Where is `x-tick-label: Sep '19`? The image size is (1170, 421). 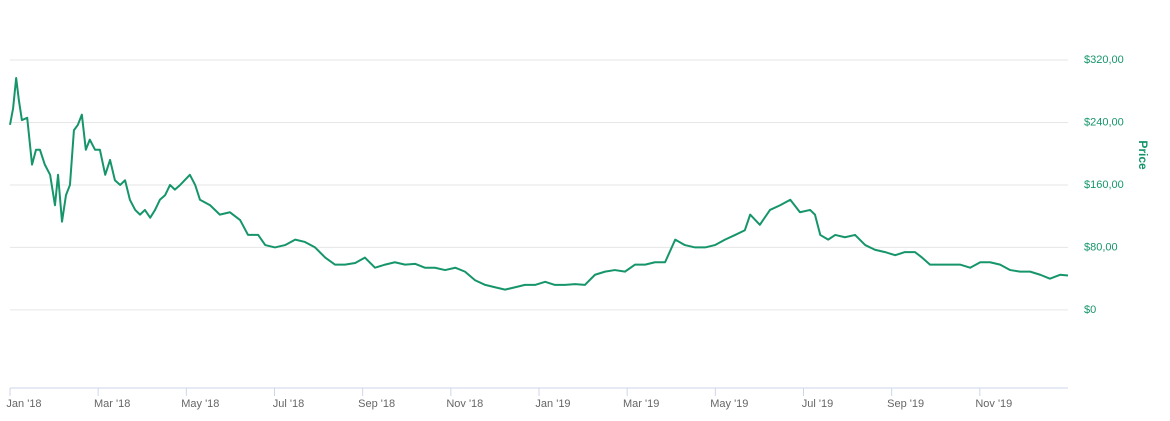
x-tick-label: Sep '19 is located at coordinates (905, 404).